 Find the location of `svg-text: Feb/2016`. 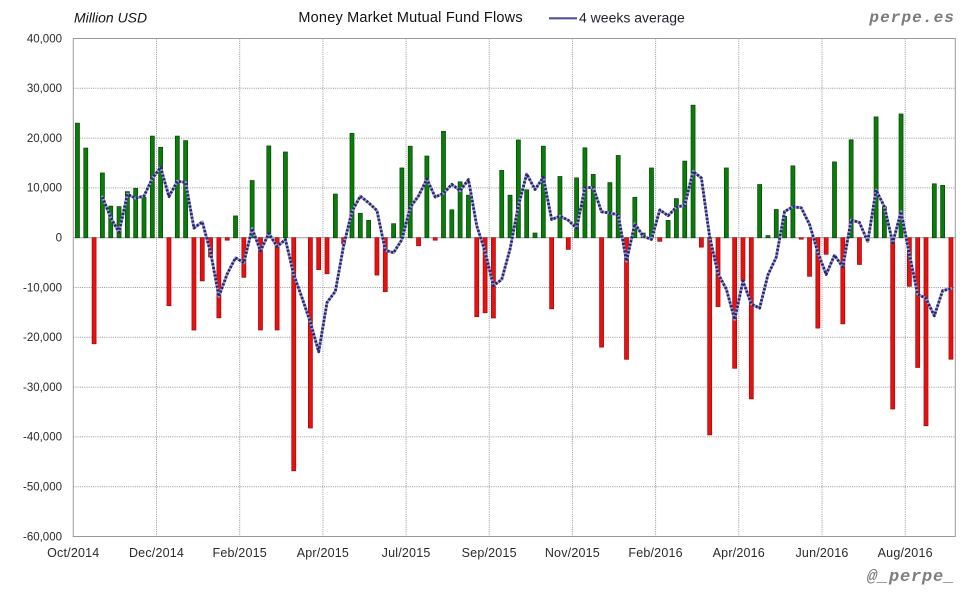

svg-text: Feb/2016 is located at coordinates (655, 553).